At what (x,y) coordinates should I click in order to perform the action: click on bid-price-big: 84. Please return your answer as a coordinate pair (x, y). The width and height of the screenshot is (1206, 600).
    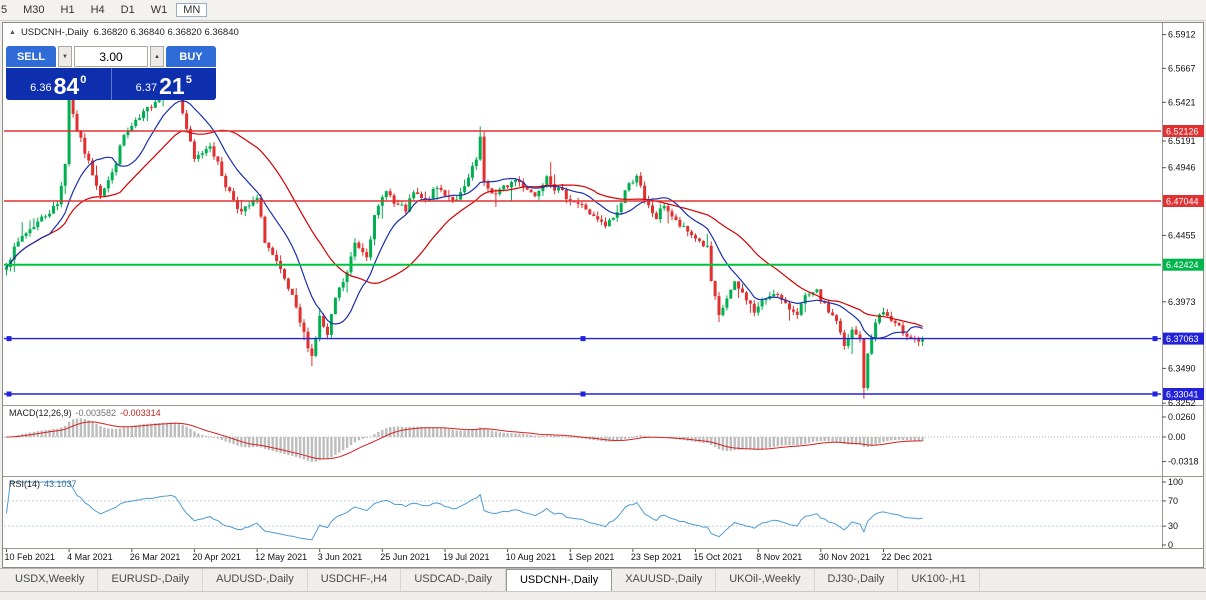
    Looking at the image, I should click on (66, 86).